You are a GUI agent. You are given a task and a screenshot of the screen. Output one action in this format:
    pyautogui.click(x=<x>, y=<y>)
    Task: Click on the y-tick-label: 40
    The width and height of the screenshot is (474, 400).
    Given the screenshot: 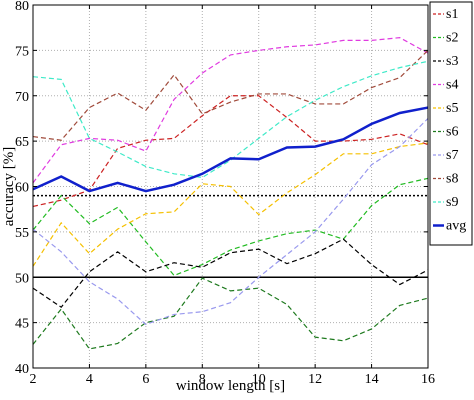 What is the action you would take?
    pyautogui.click(x=22, y=369)
    